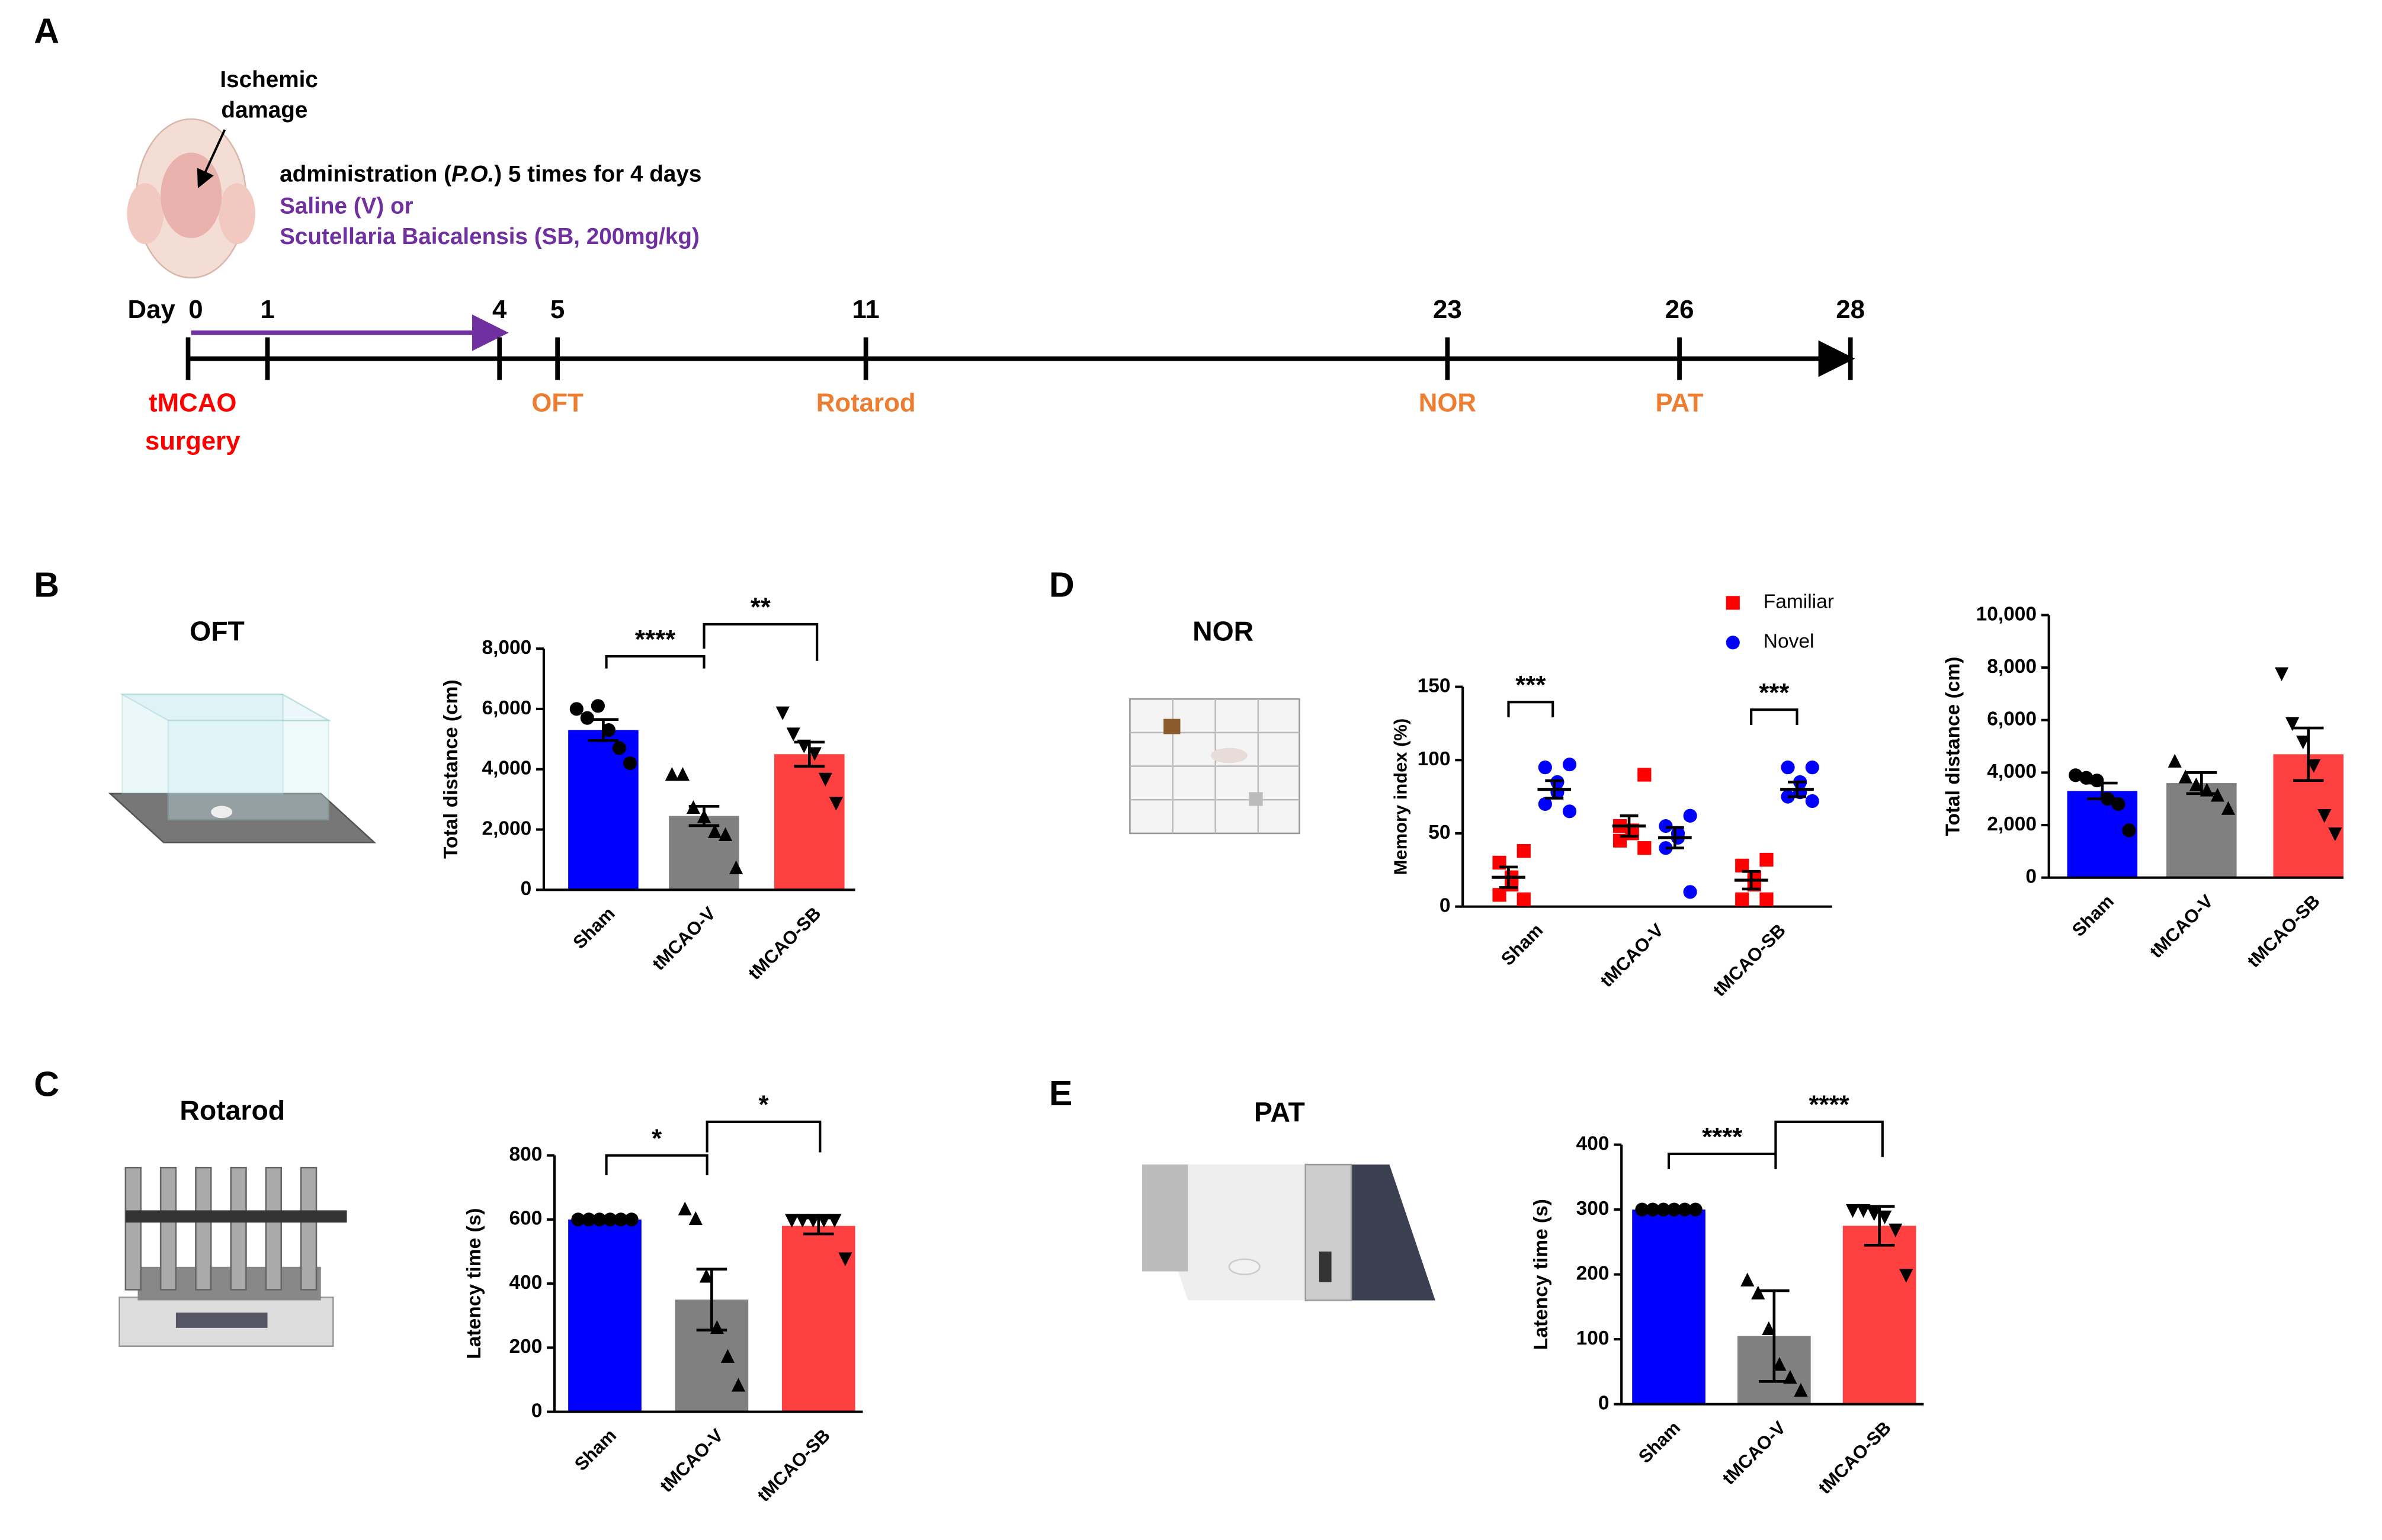 The image size is (2382, 1540). I want to click on event-label: surgery, so click(193, 440).